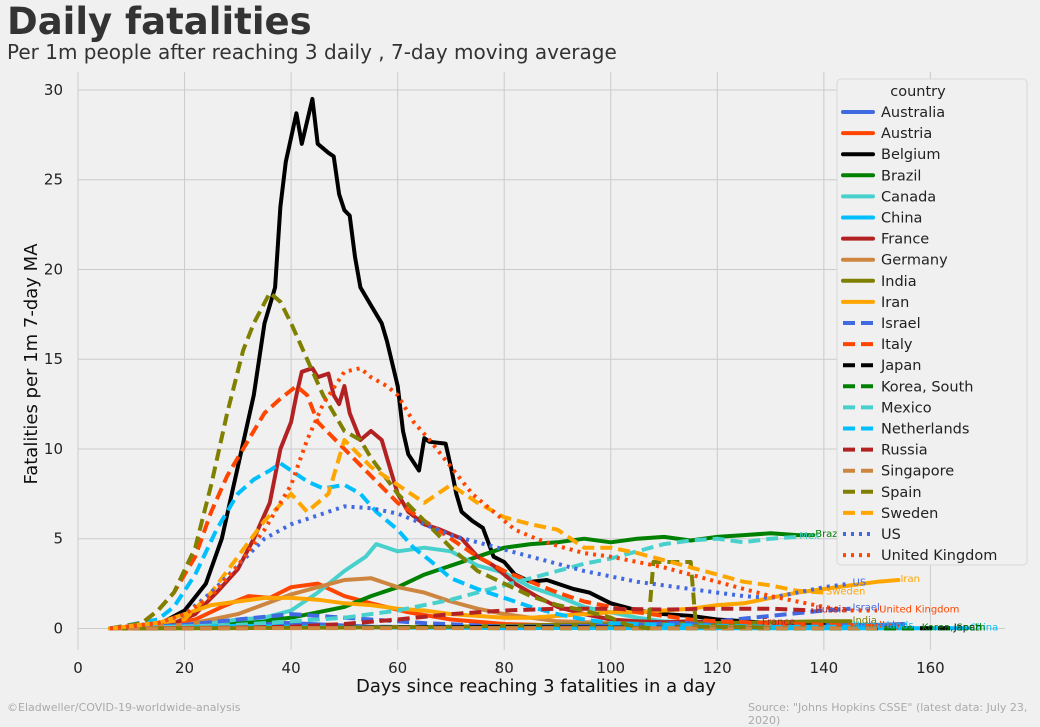 This screenshot has height=727, width=1040. Describe the element at coordinates (883, 626) in the screenshot. I see `series-end-label: Netherlands` at that location.